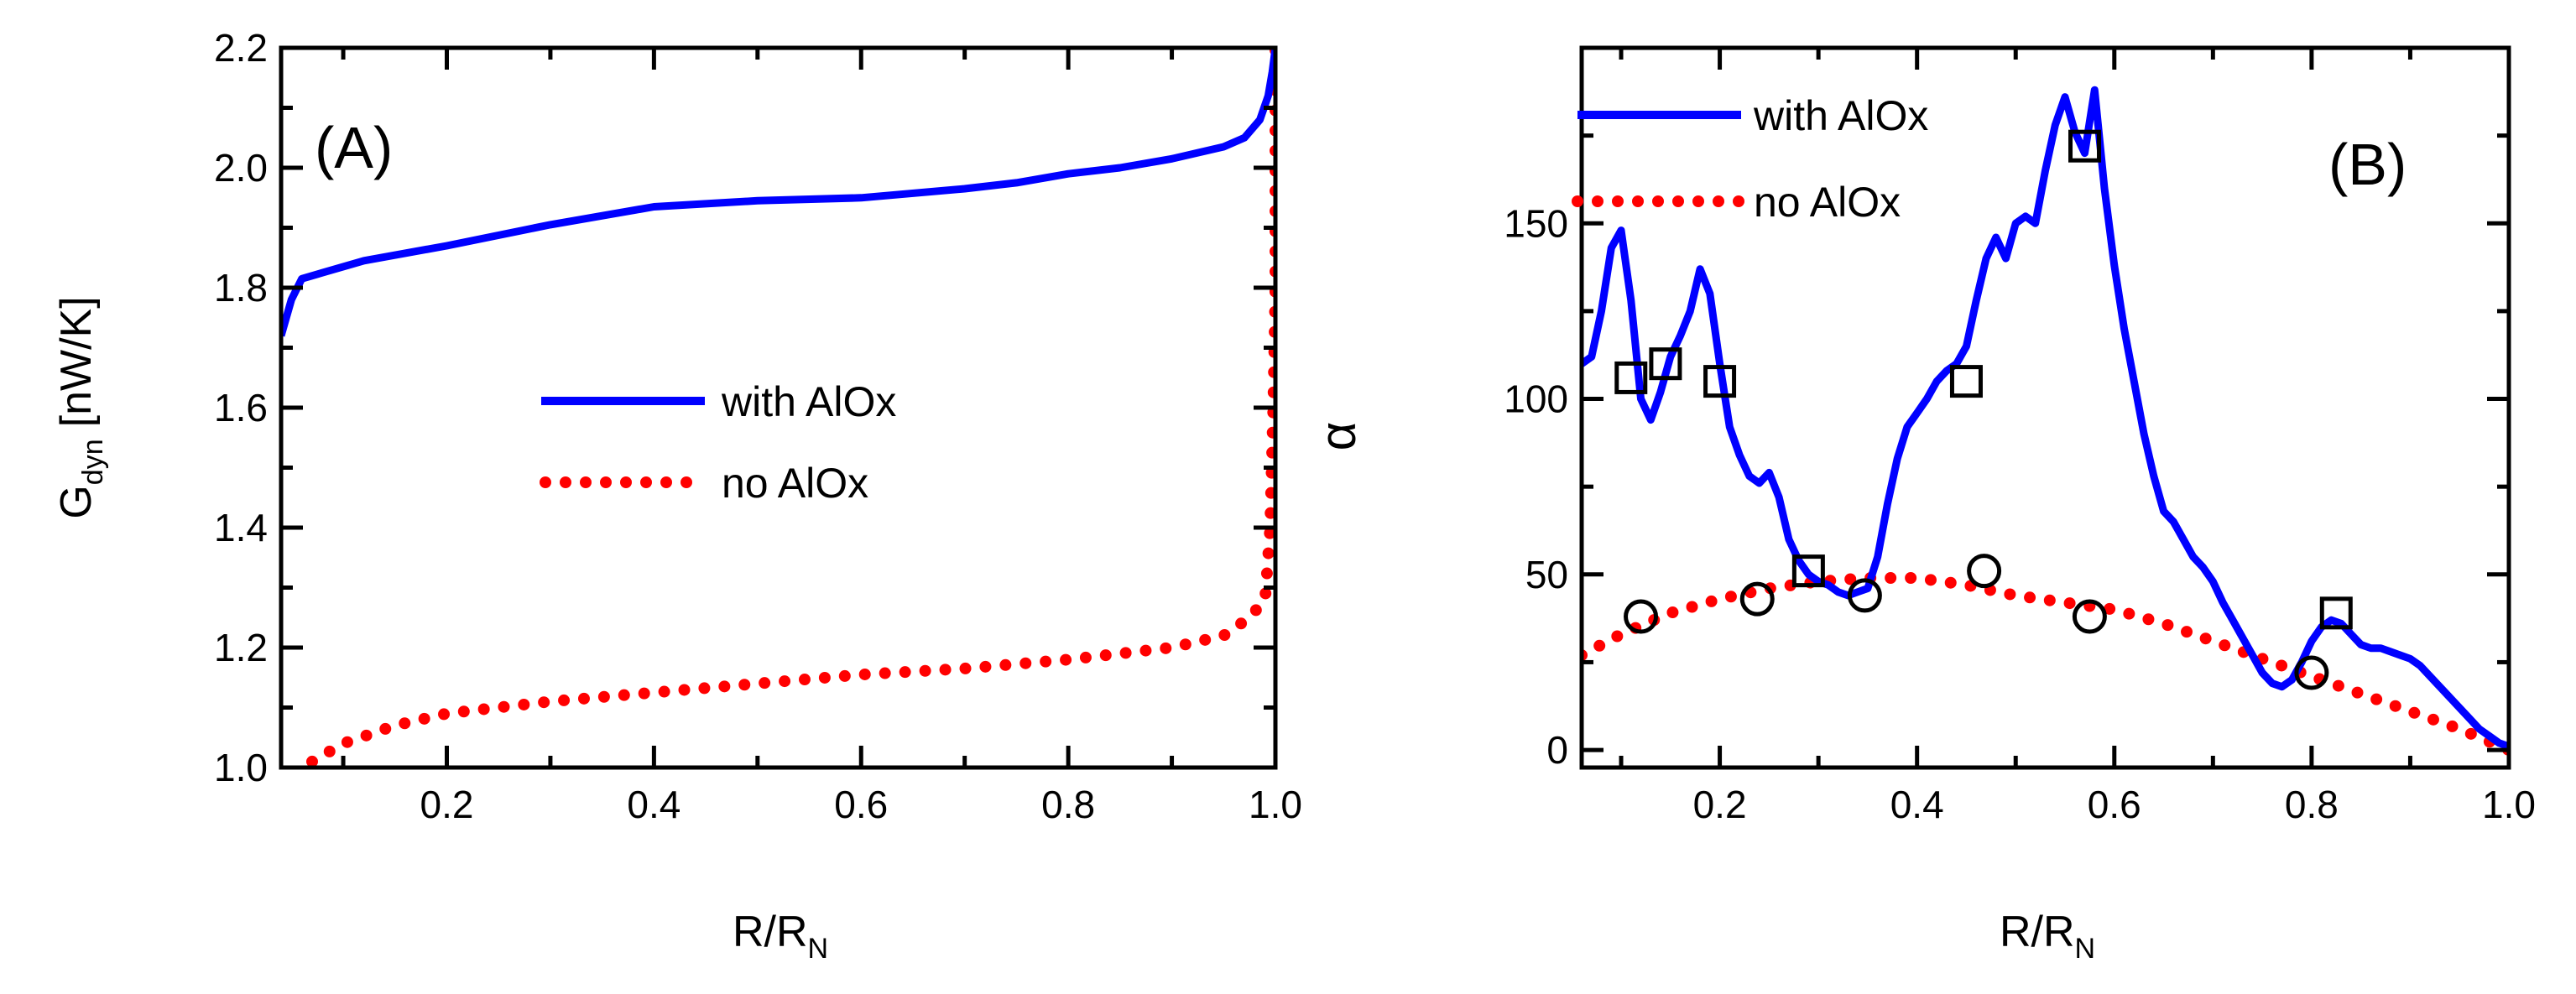  I want to click on panel-b-x-tick-label: 0.2, so click(1720, 804).